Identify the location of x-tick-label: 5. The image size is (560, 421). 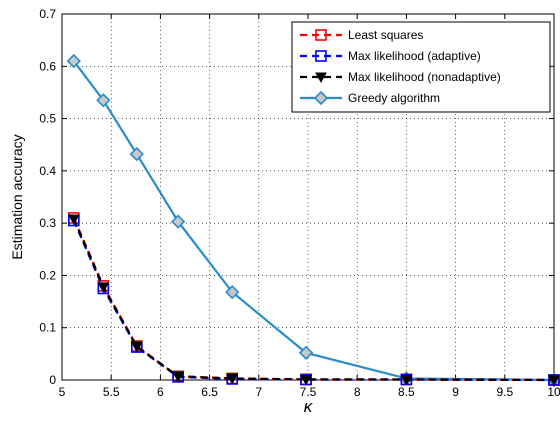
(62, 392).